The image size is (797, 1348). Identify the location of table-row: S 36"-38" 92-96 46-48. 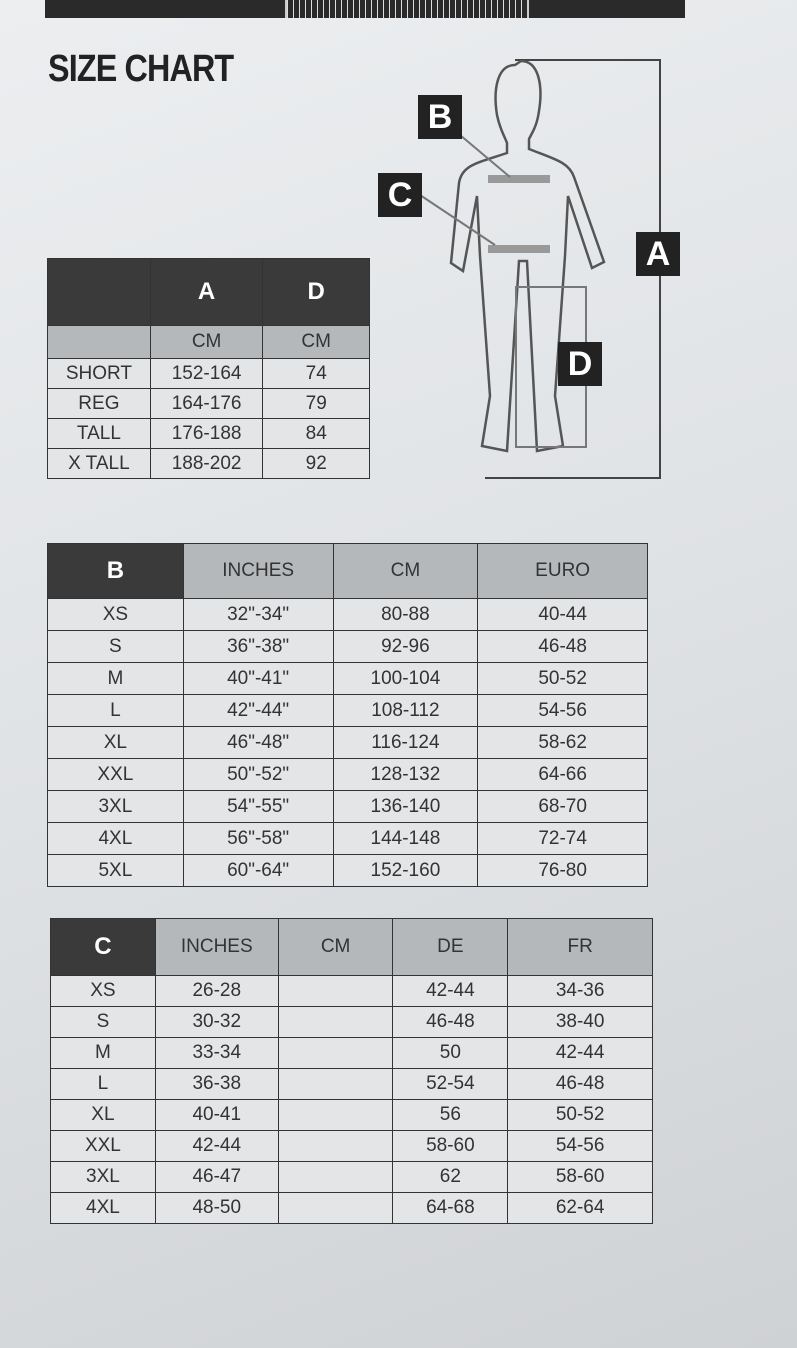
(347, 646).